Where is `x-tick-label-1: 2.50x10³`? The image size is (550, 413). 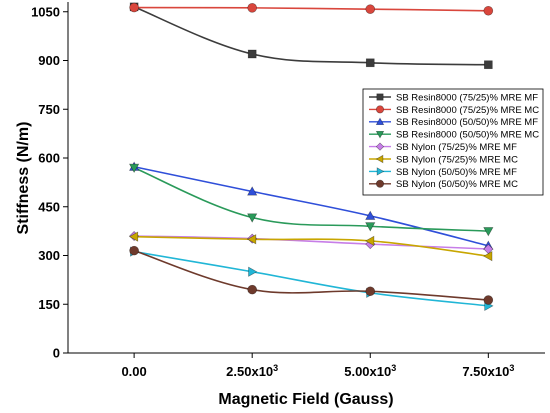 x-tick-label-1: 2.50x10³ is located at coordinates (252, 371).